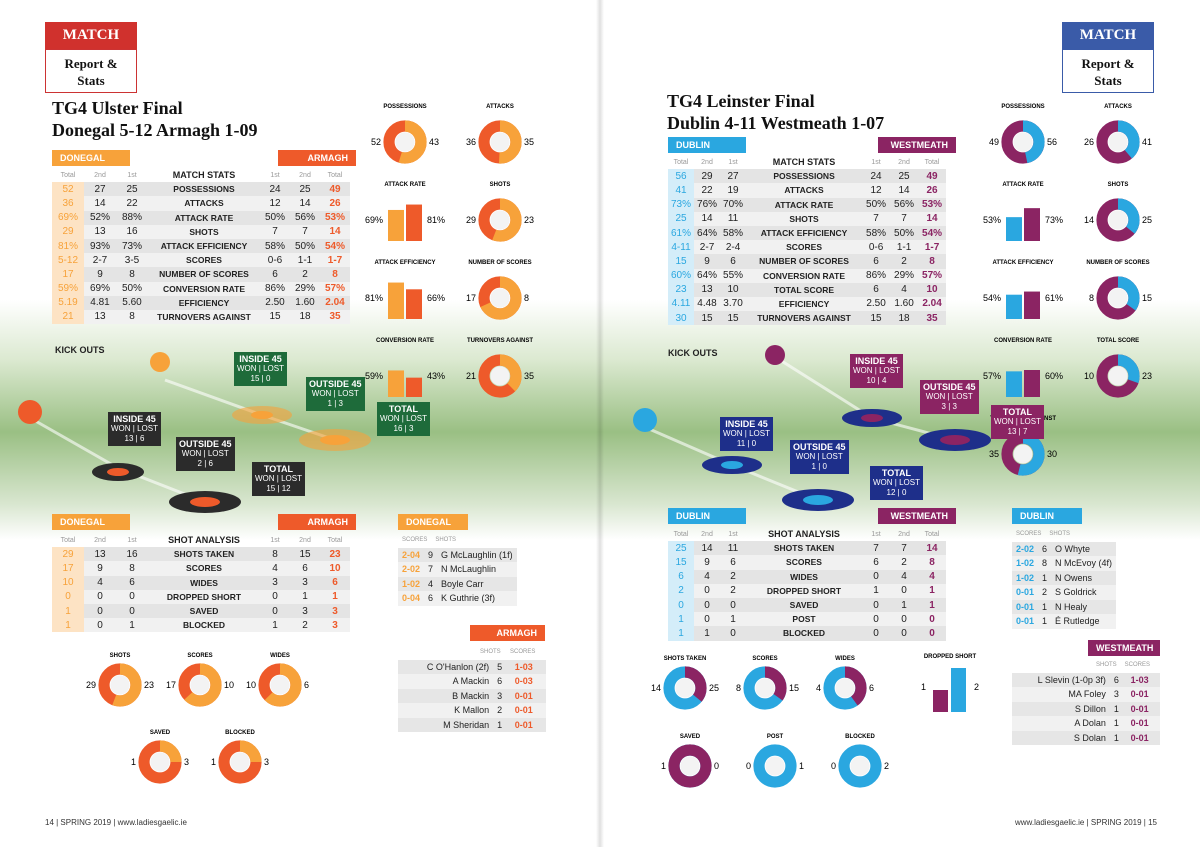  I want to click on scorer-value: 0-03, so click(523, 681).